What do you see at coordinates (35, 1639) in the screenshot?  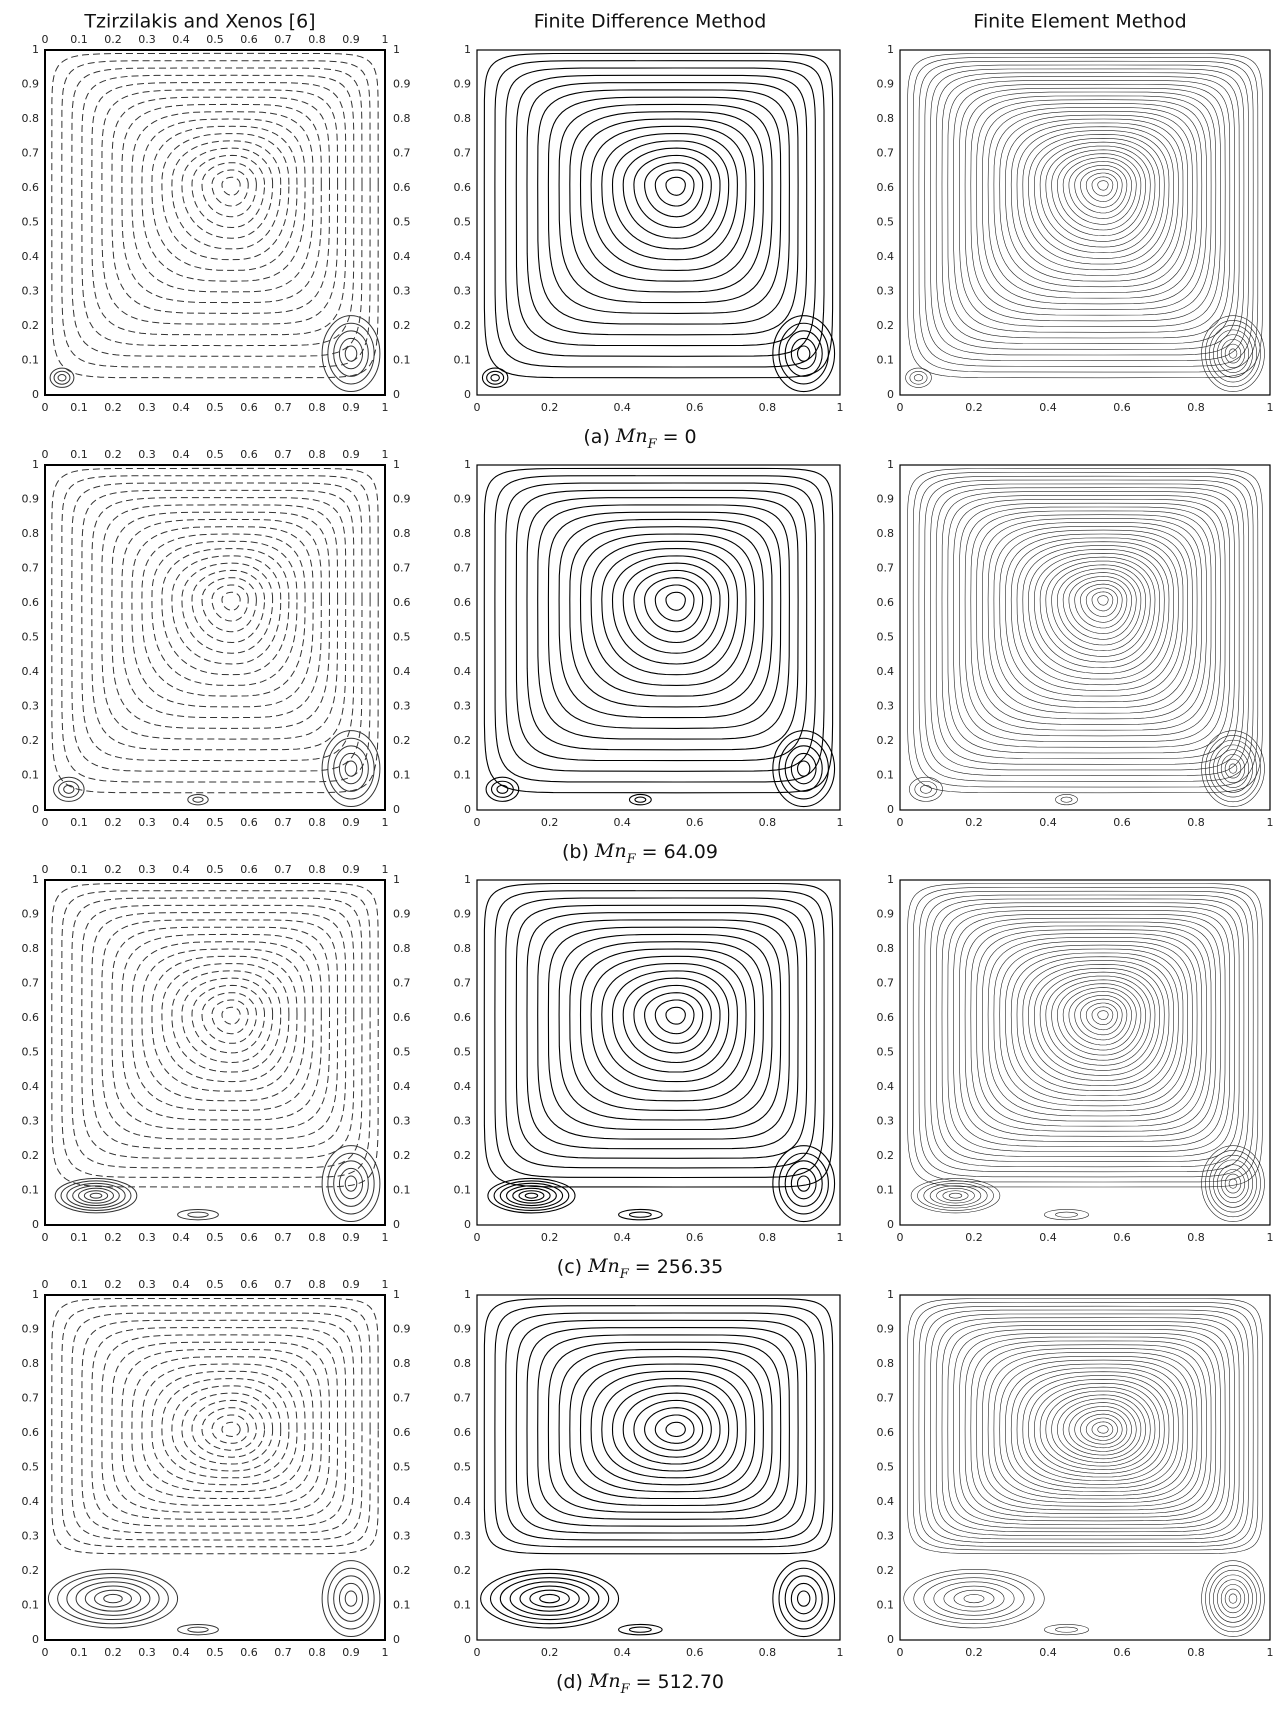 I see `y-tick-label: 0` at bounding box center [35, 1639].